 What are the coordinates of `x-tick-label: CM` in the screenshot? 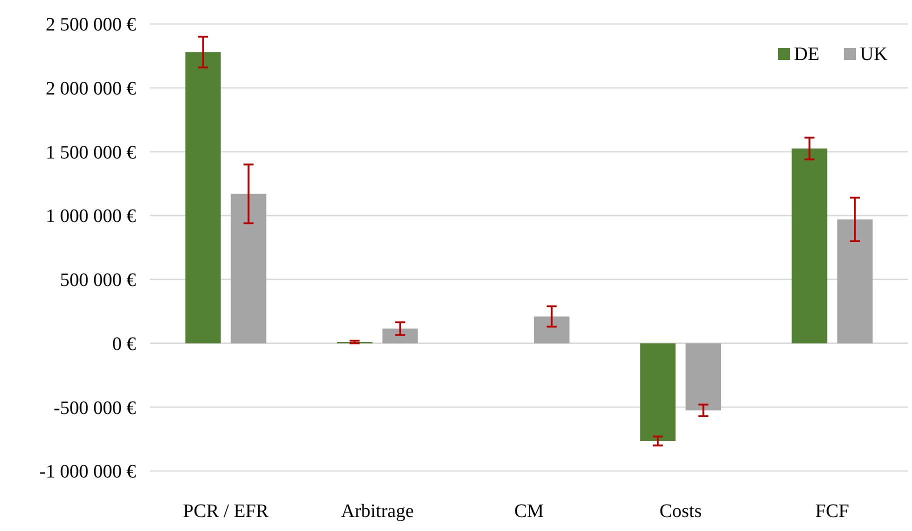 It's located at (529, 511).